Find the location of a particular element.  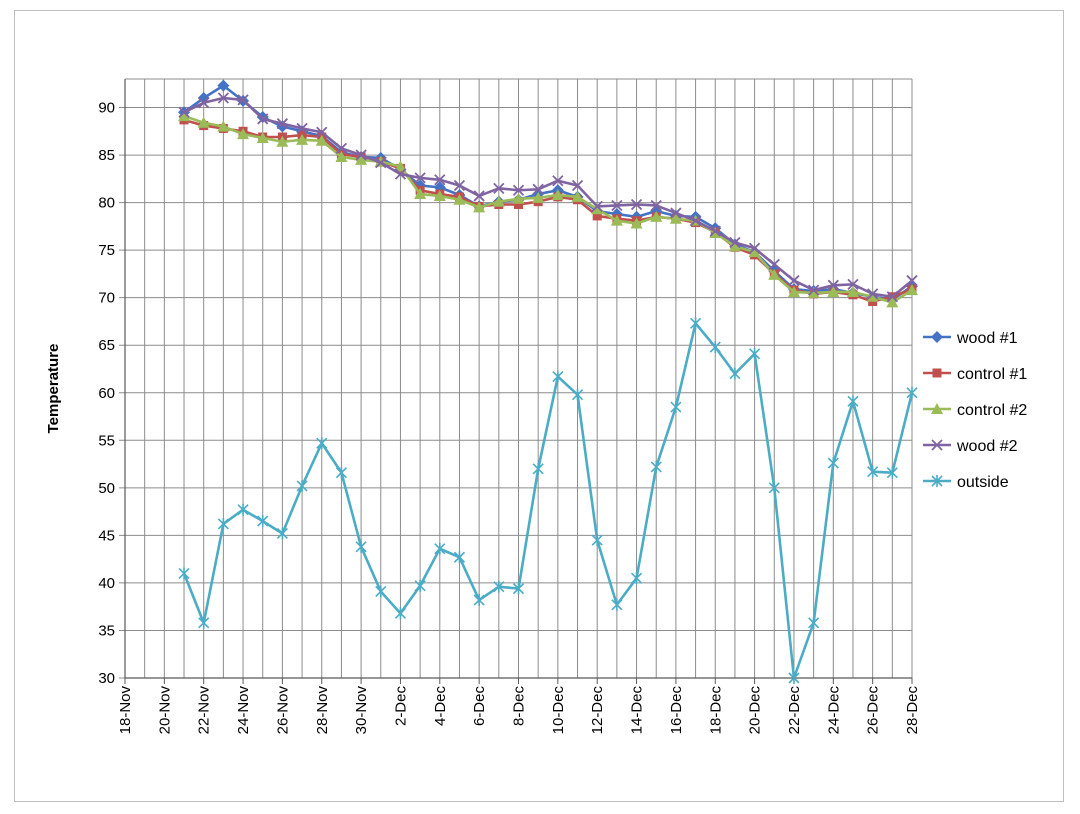

y-tick-label: 75 is located at coordinates (106, 250).